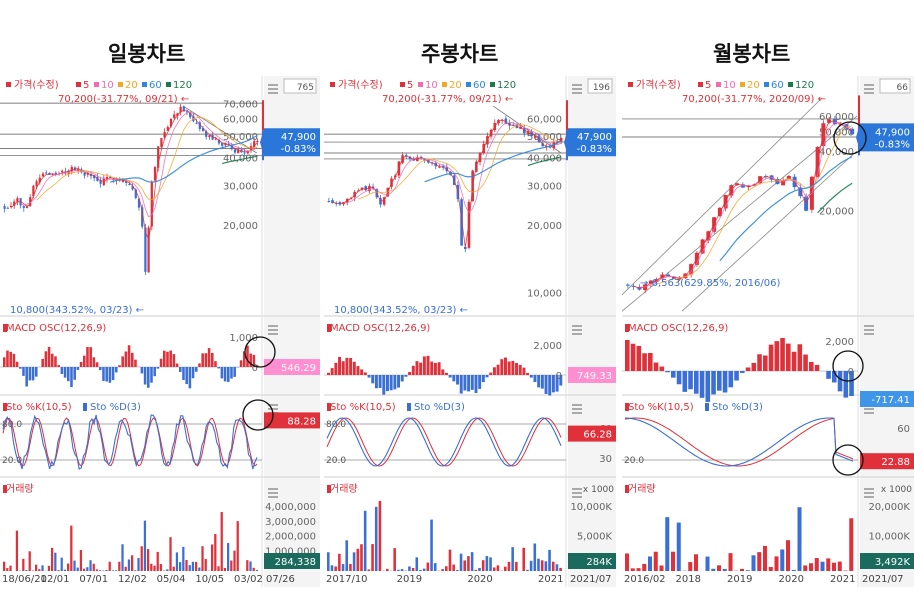  Describe the element at coordinates (146, 53) in the screenshot. I see `daily-heading: 일봉차트` at that location.